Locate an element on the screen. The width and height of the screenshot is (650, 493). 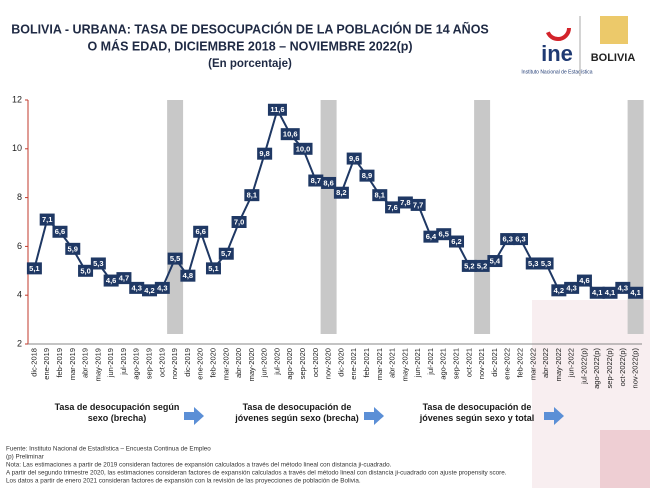
logo-ine-sub: Instituto Nacional de Estadística is located at coordinates (556, 72).